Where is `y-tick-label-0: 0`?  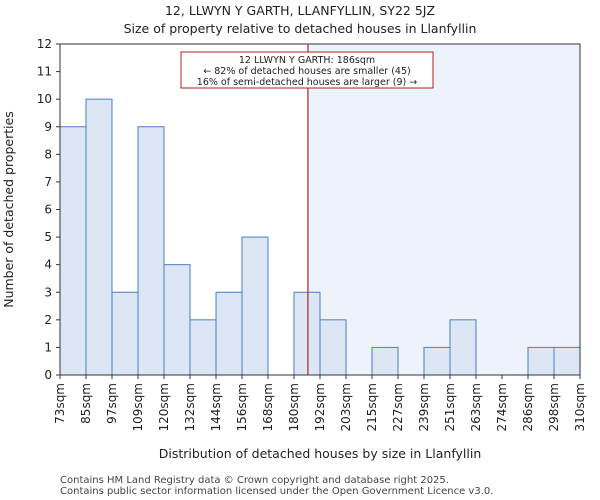
y-tick-label-0: 0 is located at coordinates (48, 375).